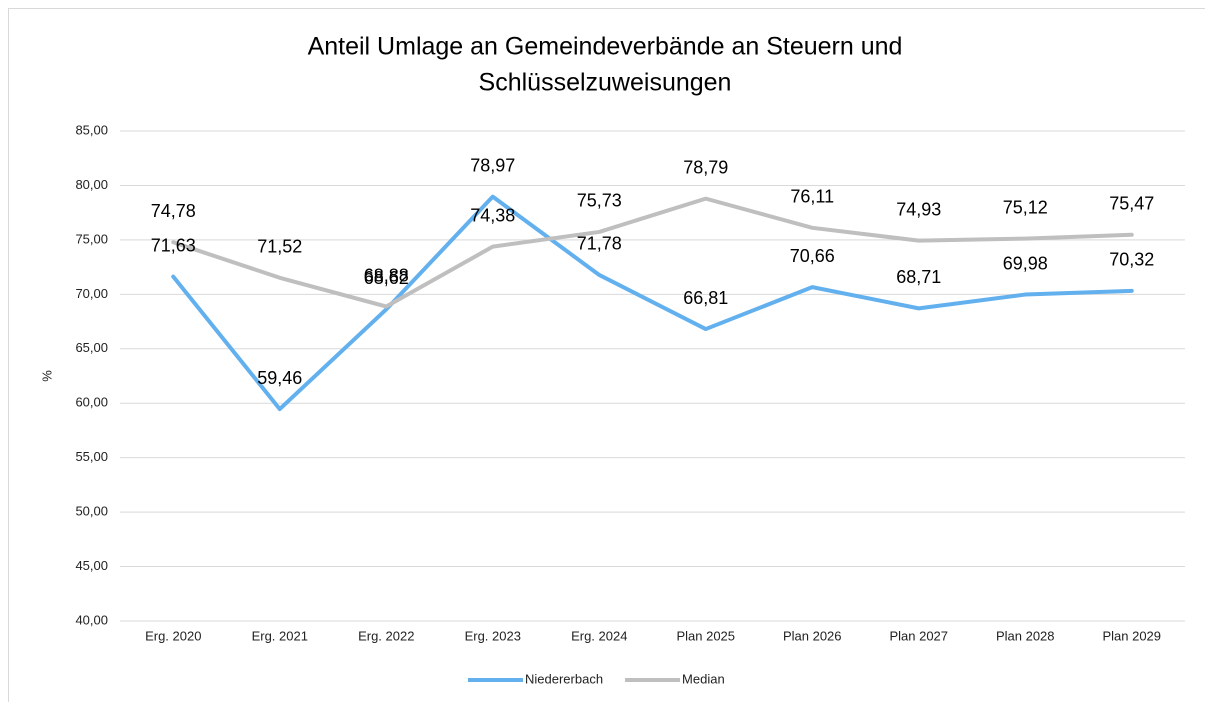 The width and height of the screenshot is (1205, 702). What do you see at coordinates (599, 635) in the screenshot?
I see `x-tick-label: Erg. 2024` at bounding box center [599, 635].